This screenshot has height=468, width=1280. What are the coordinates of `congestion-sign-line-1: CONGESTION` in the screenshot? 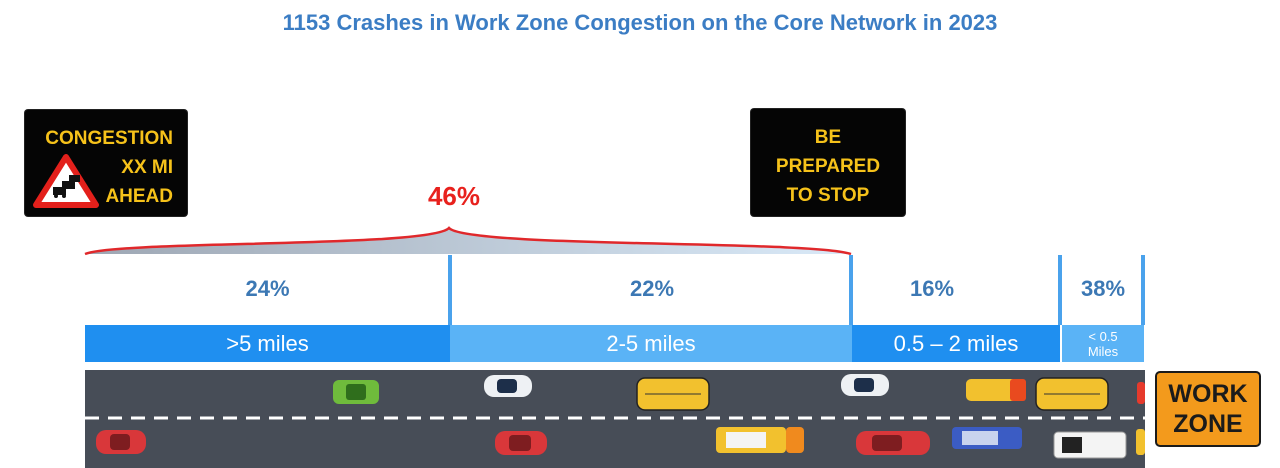 It's located at (109, 138).